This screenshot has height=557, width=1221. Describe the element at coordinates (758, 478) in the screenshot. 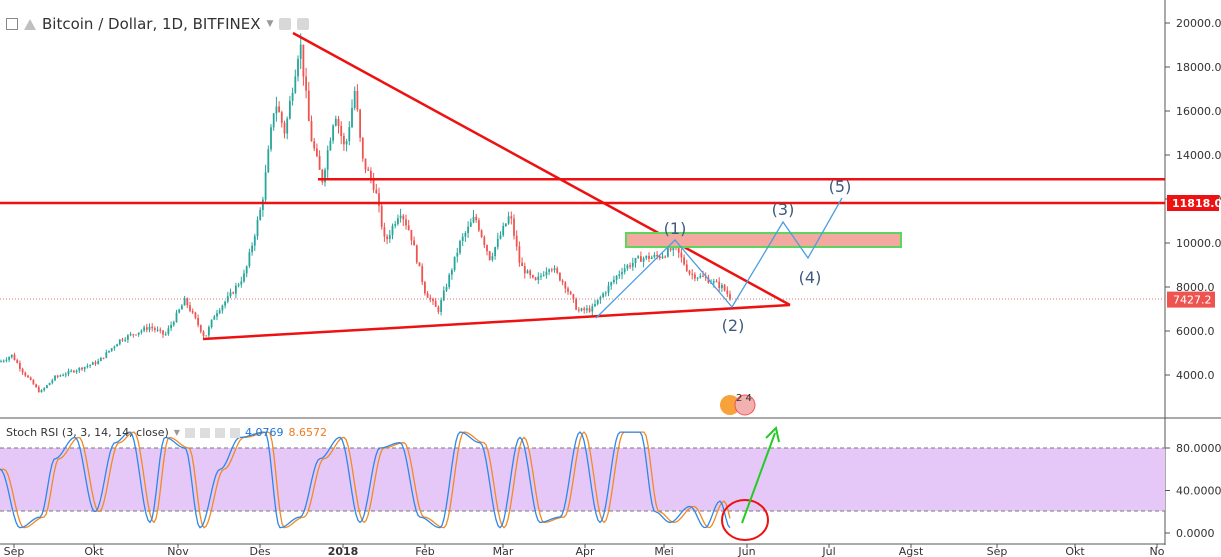

I see `green-arrow-shaft` at that location.